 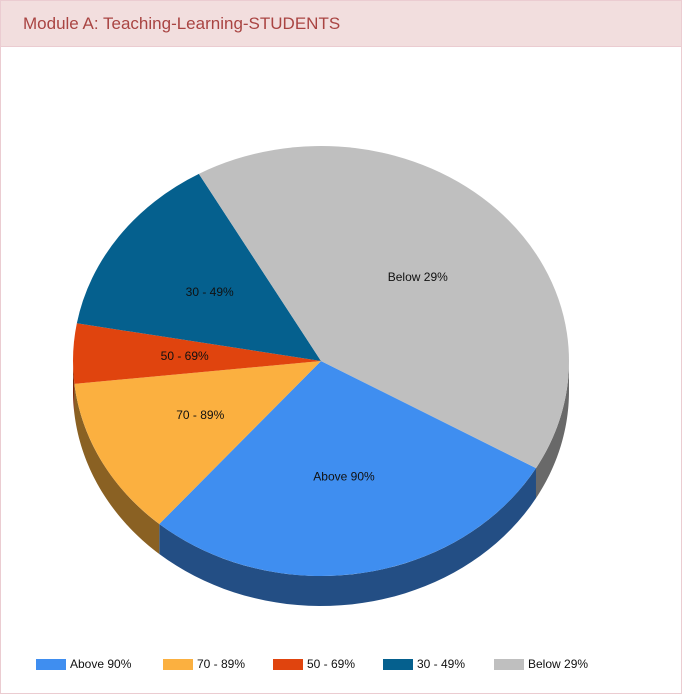 What do you see at coordinates (331, 664) in the screenshot?
I see `legend-label: 50 - 69%` at bounding box center [331, 664].